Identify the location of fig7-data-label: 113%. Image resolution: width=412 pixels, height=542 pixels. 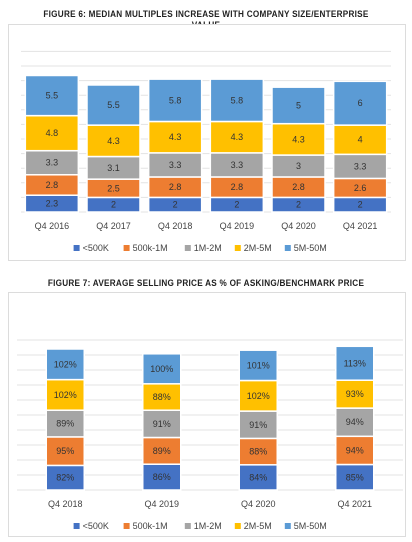
(355, 363).